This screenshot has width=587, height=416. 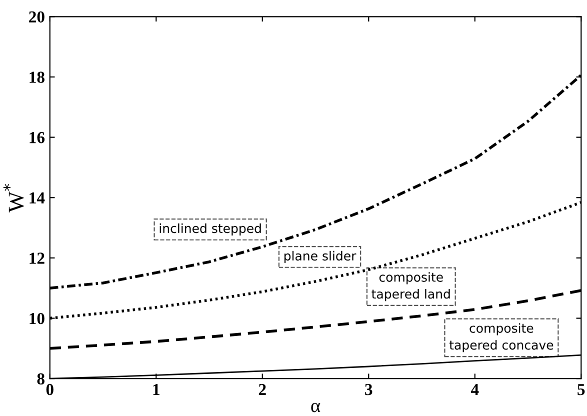 I want to click on annotation: plane slider, so click(x=320, y=257).